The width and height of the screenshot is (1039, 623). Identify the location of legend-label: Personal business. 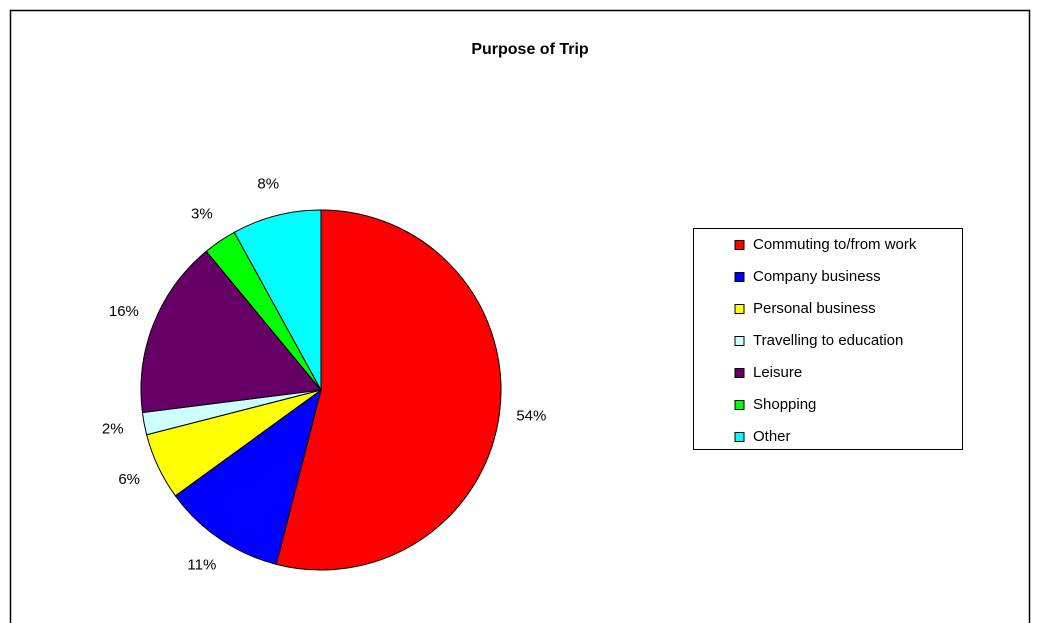
(814, 308).